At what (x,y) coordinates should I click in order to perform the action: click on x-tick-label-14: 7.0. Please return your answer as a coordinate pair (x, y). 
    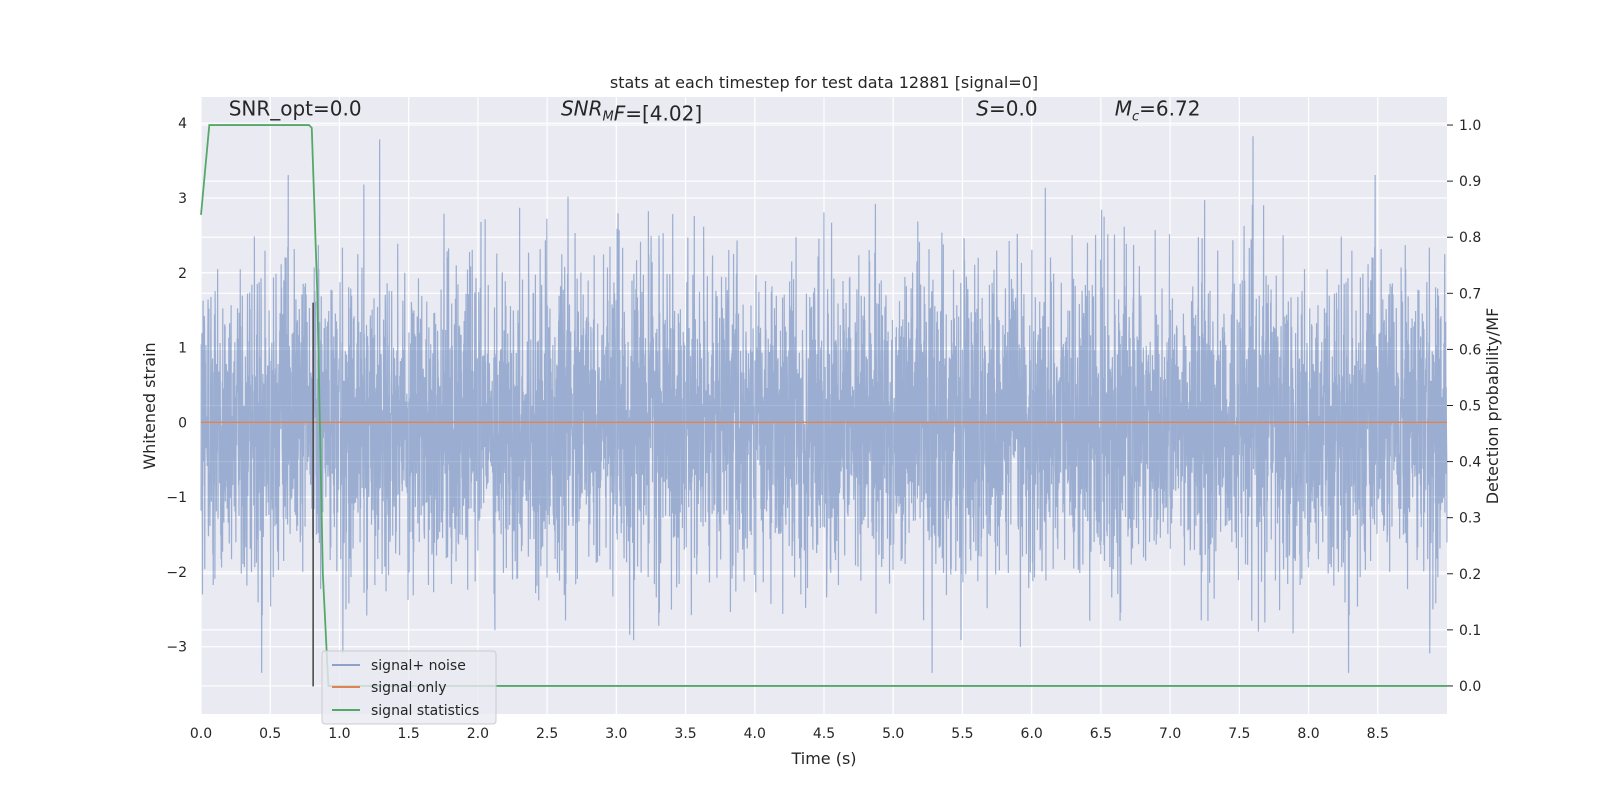
    Looking at the image, I should click on (1170, 734).